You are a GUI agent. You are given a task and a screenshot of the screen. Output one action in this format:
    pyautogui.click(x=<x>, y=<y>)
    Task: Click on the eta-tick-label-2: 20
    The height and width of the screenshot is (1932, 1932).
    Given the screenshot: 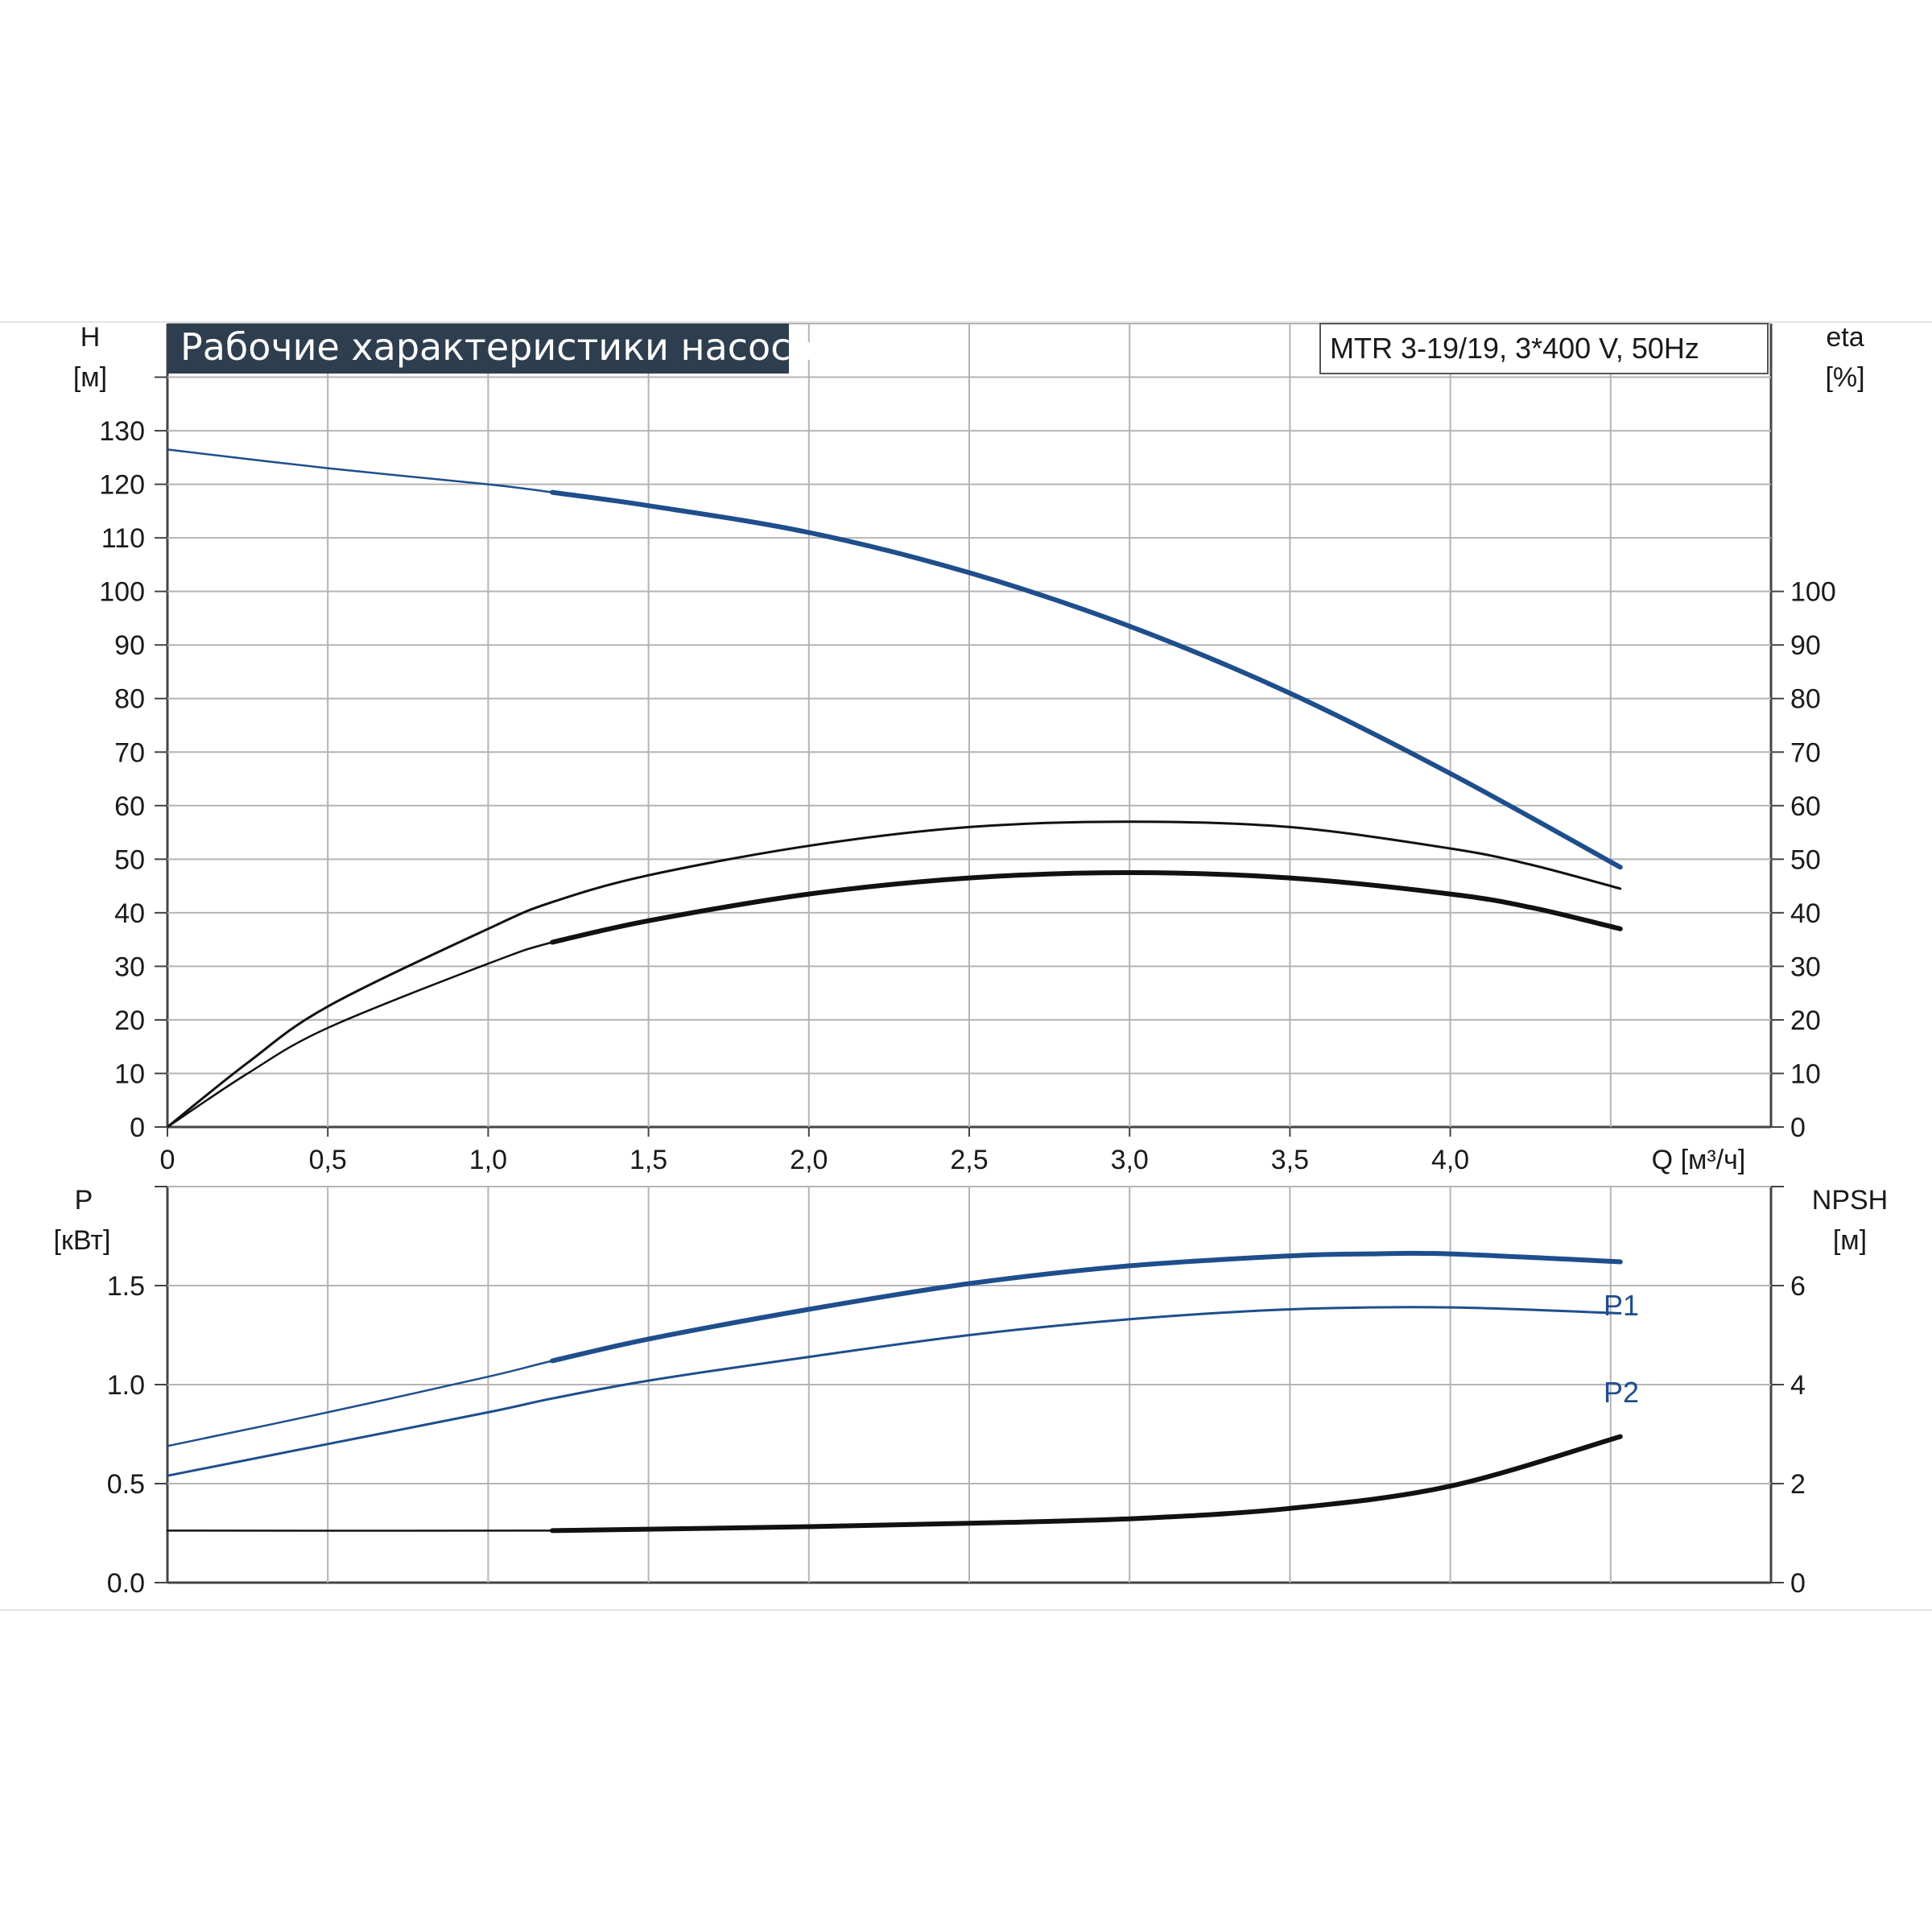 What is the action you would take?
    pyautogui.click(x=1805, y=1020)
    